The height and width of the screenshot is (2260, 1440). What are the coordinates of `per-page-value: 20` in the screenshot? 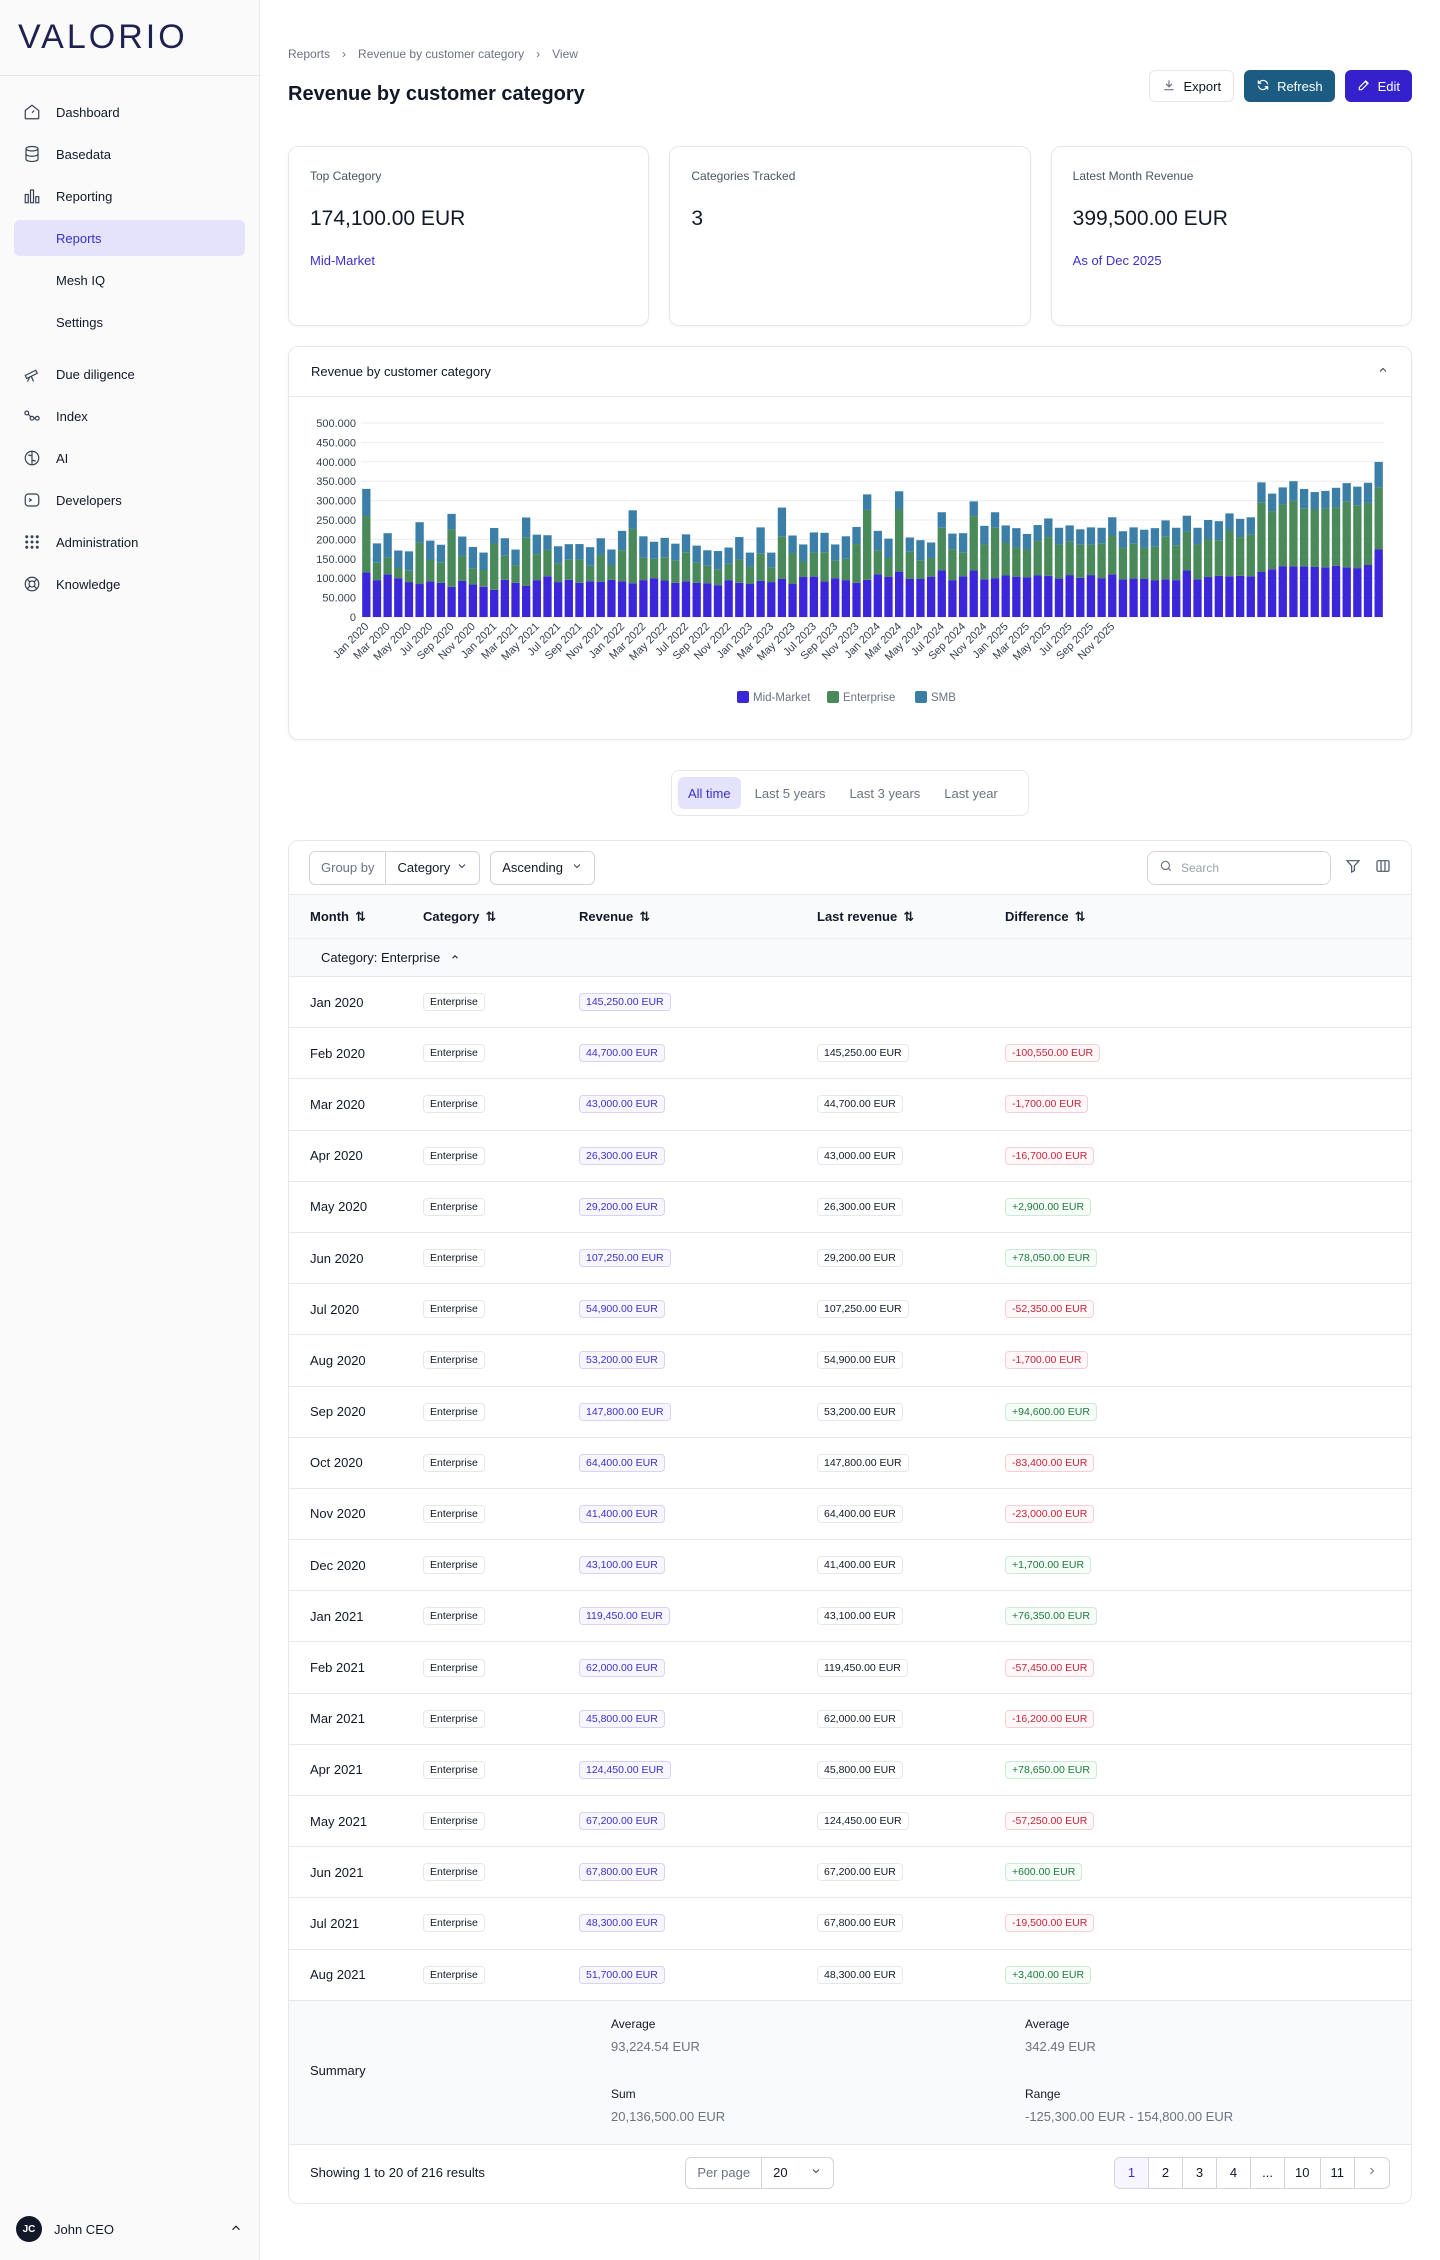 It's located at (797, 2173).